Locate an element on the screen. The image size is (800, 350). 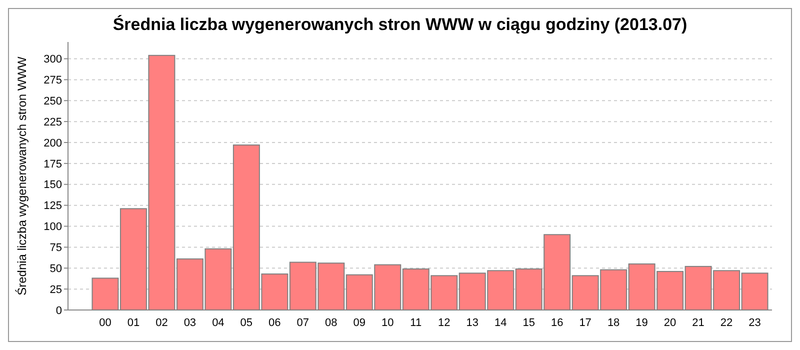
y-tick-label: 100 is located at coordinates (53, 227).